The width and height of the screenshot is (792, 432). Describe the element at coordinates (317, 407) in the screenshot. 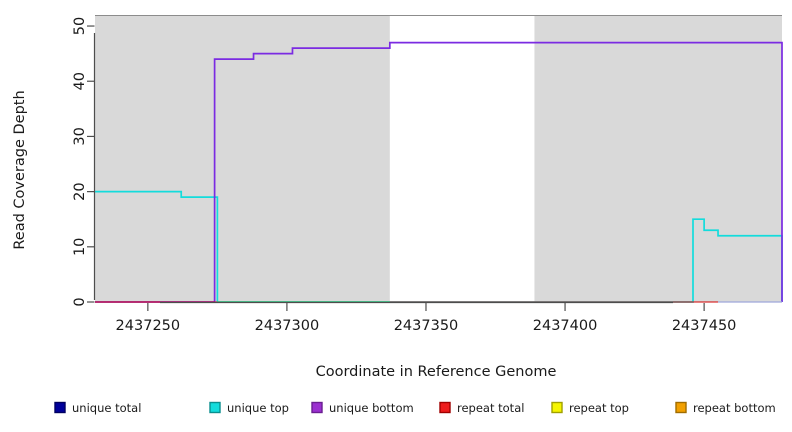

I see `legend-swatch-unique-bottom` at that location.